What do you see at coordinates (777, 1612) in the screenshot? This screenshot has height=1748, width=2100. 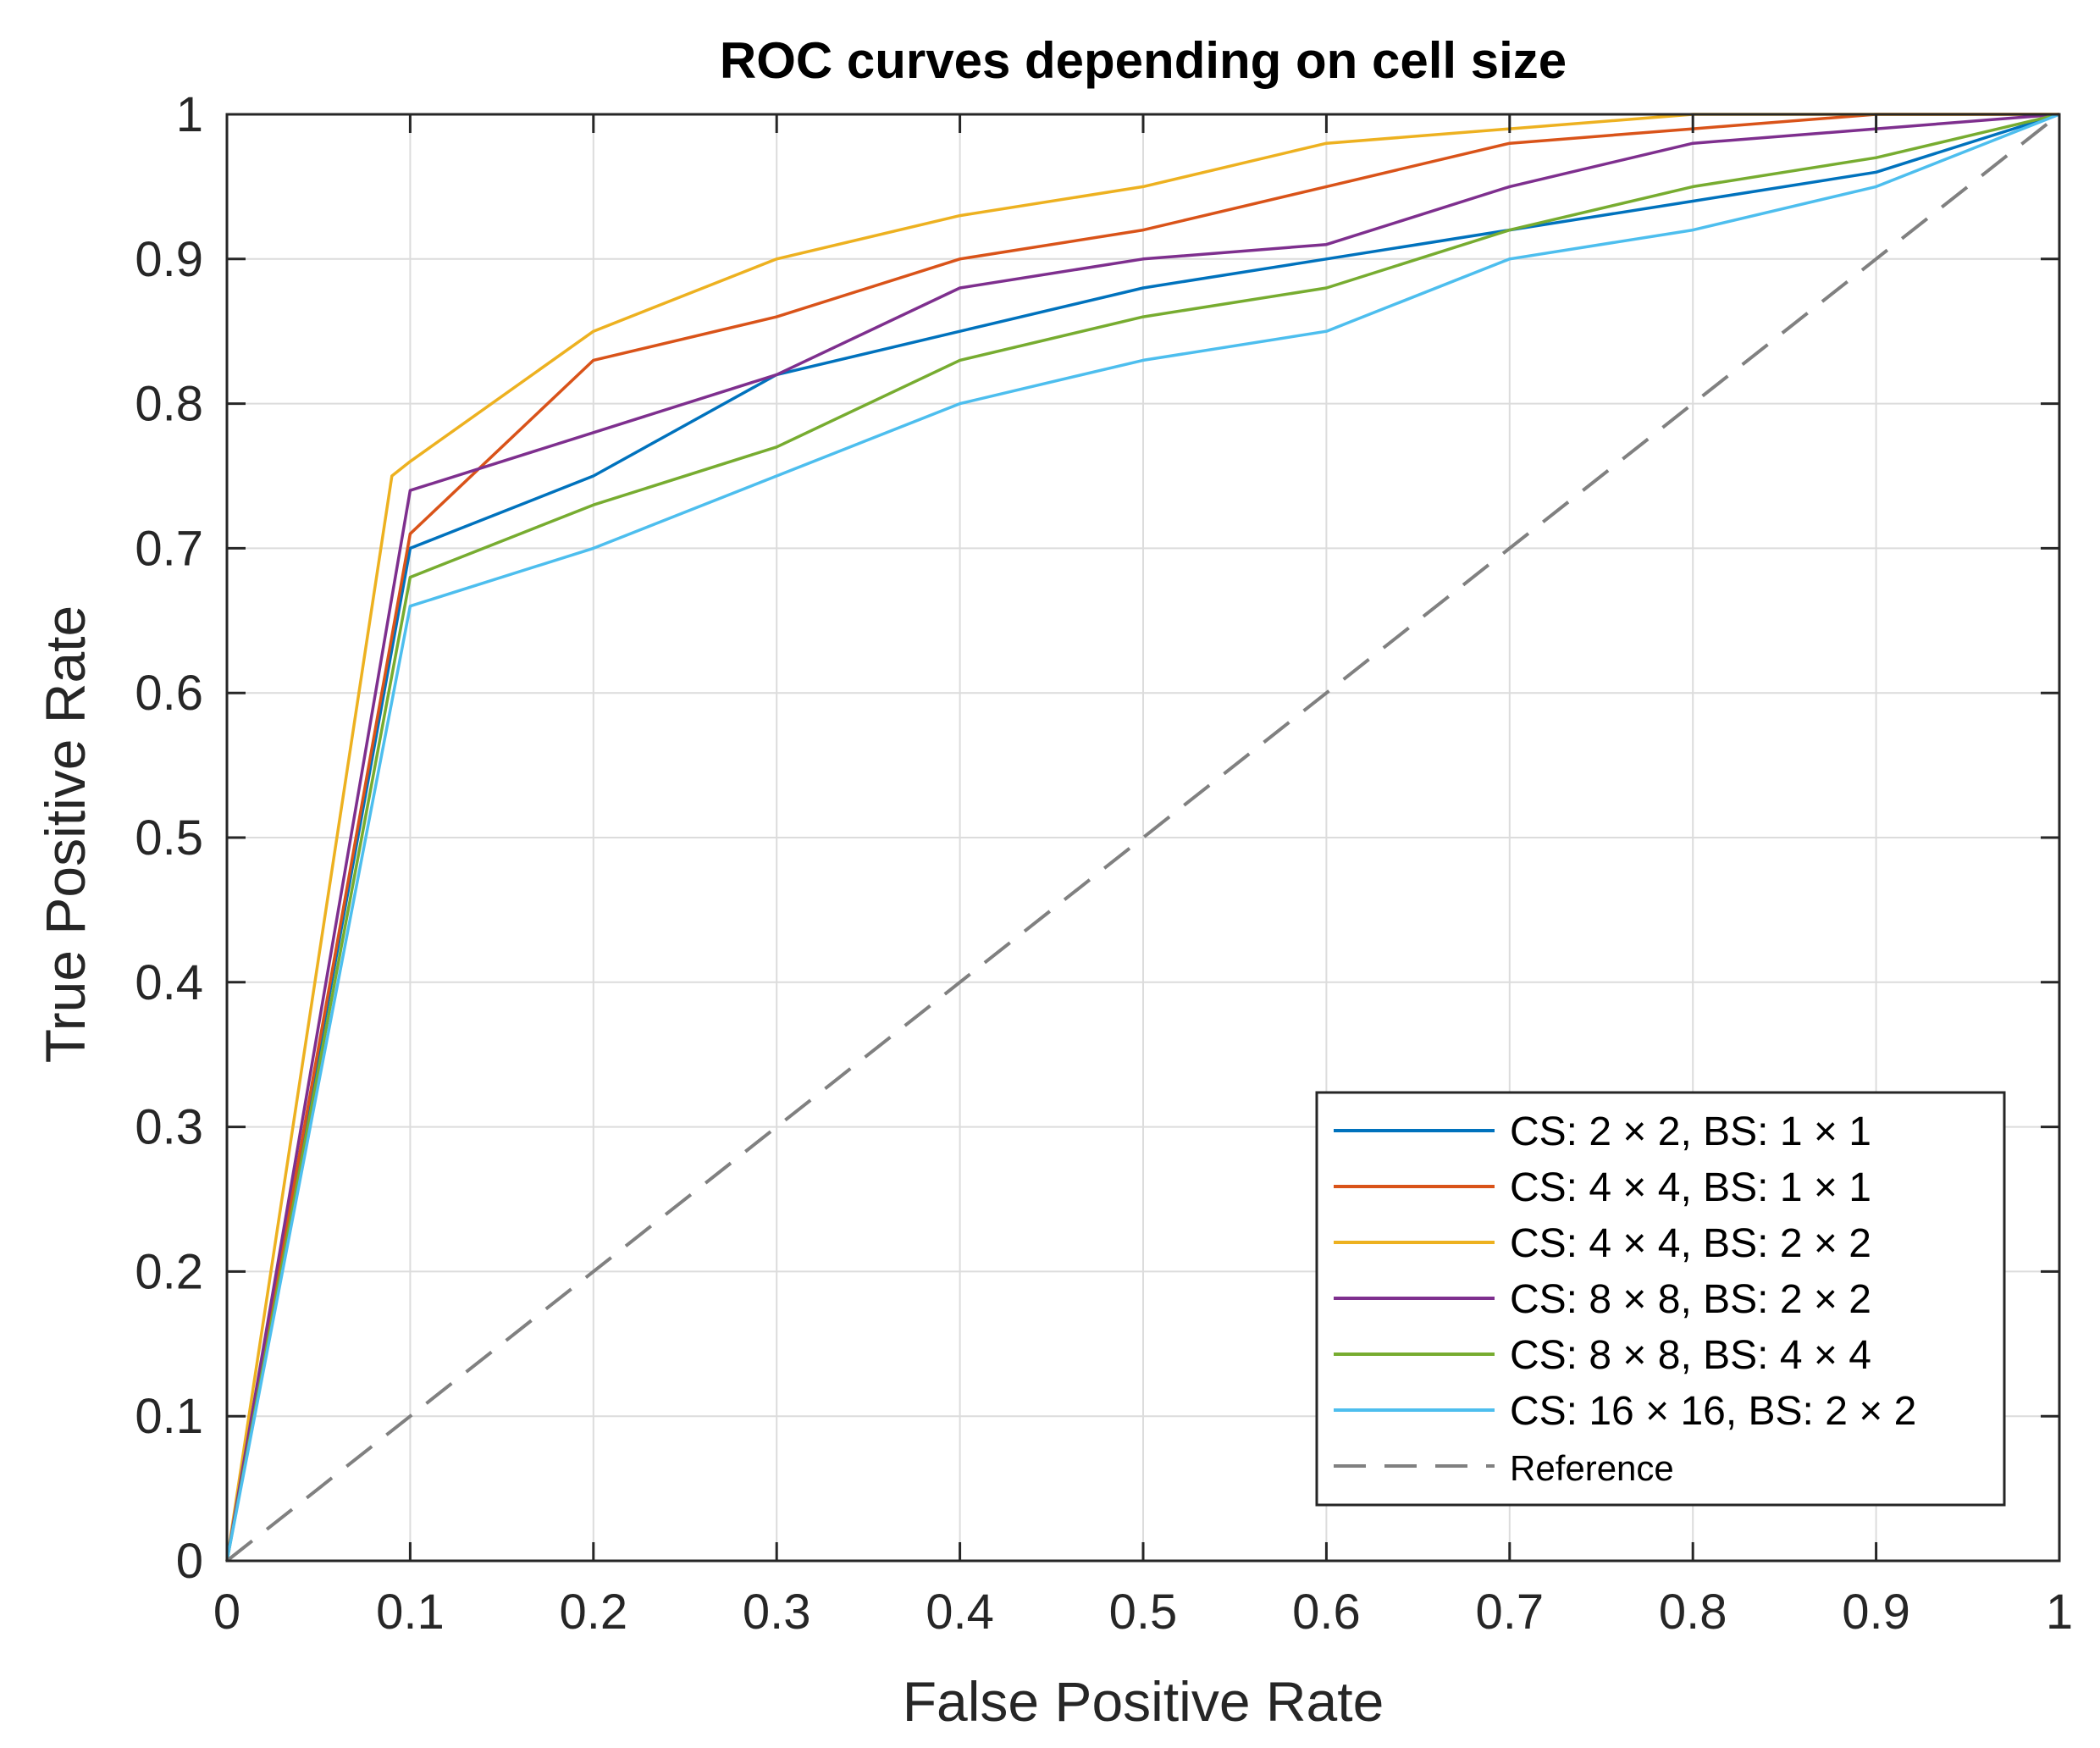 I see `x-tick-label-3: 0.3` at bounding box center [777, 1612].